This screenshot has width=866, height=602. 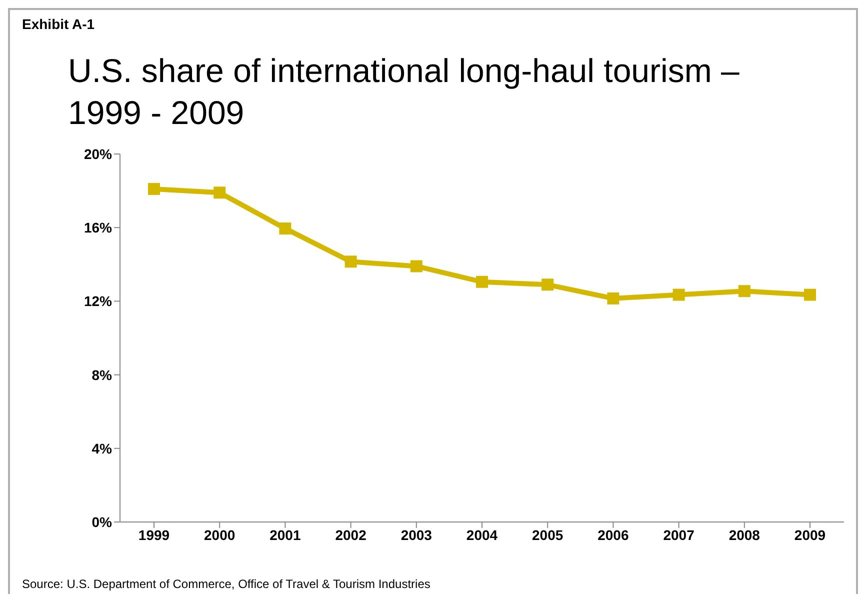 I want to click on x-tick-label: 2001, so click(x=285, y=534).